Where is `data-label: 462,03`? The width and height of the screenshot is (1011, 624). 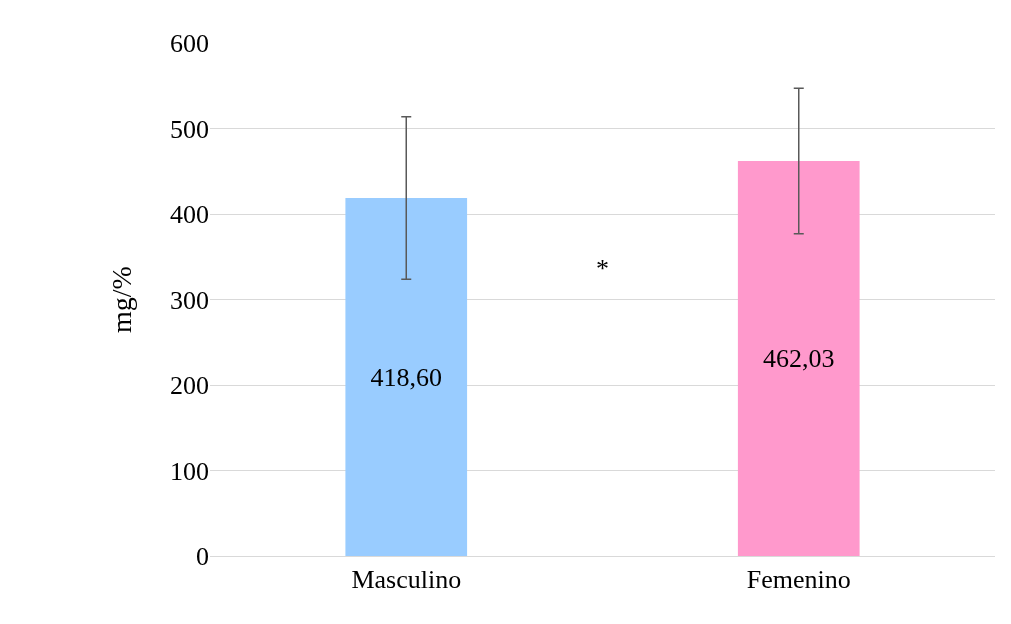 data-label: 462,03 is located at coordinates (799, 358).